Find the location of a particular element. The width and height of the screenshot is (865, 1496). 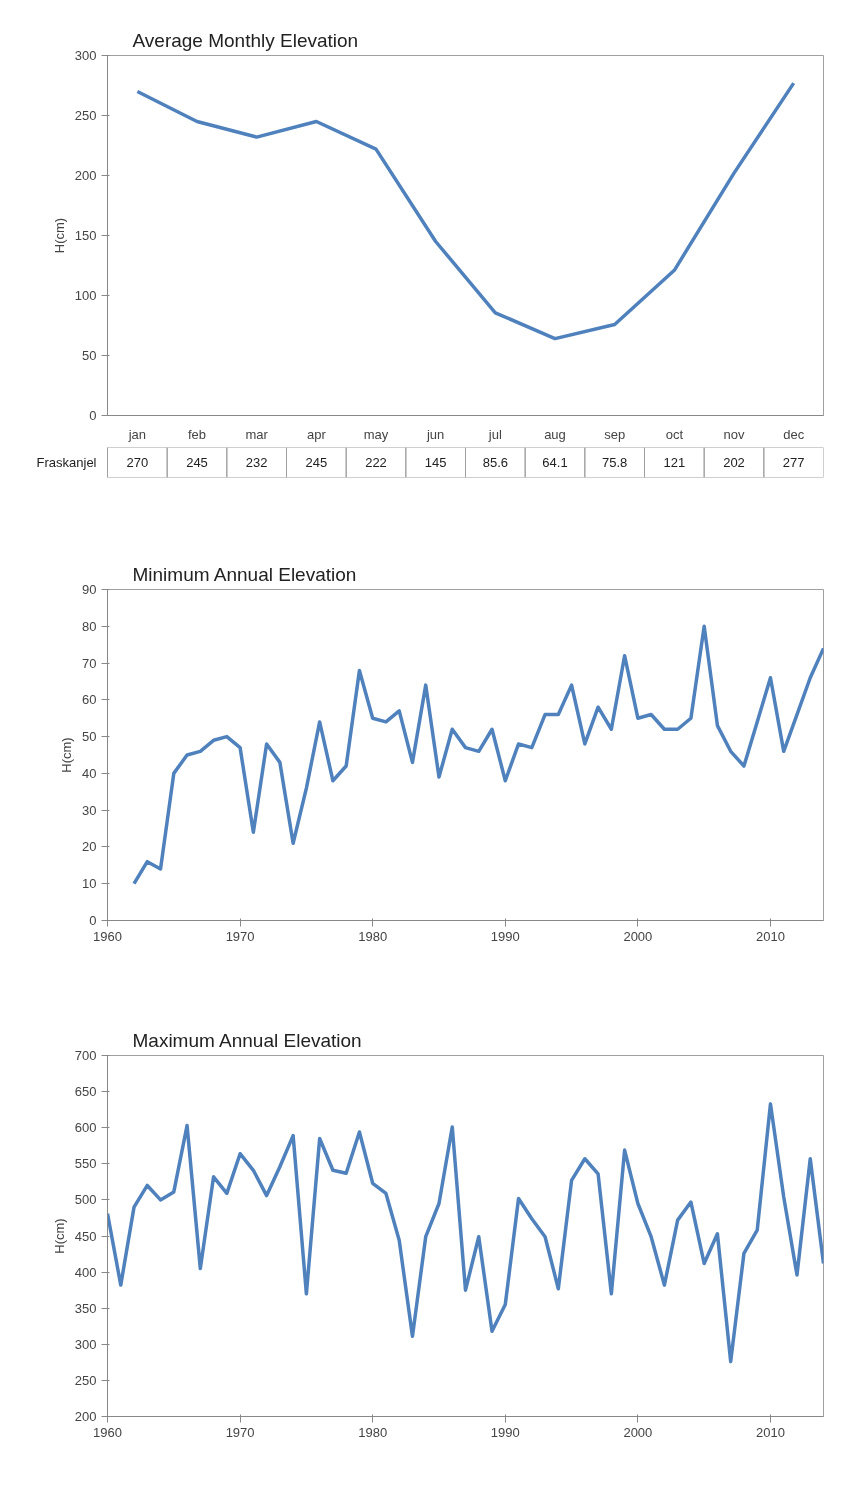

data-label: 85.6 is located at coordinates (495, 462).